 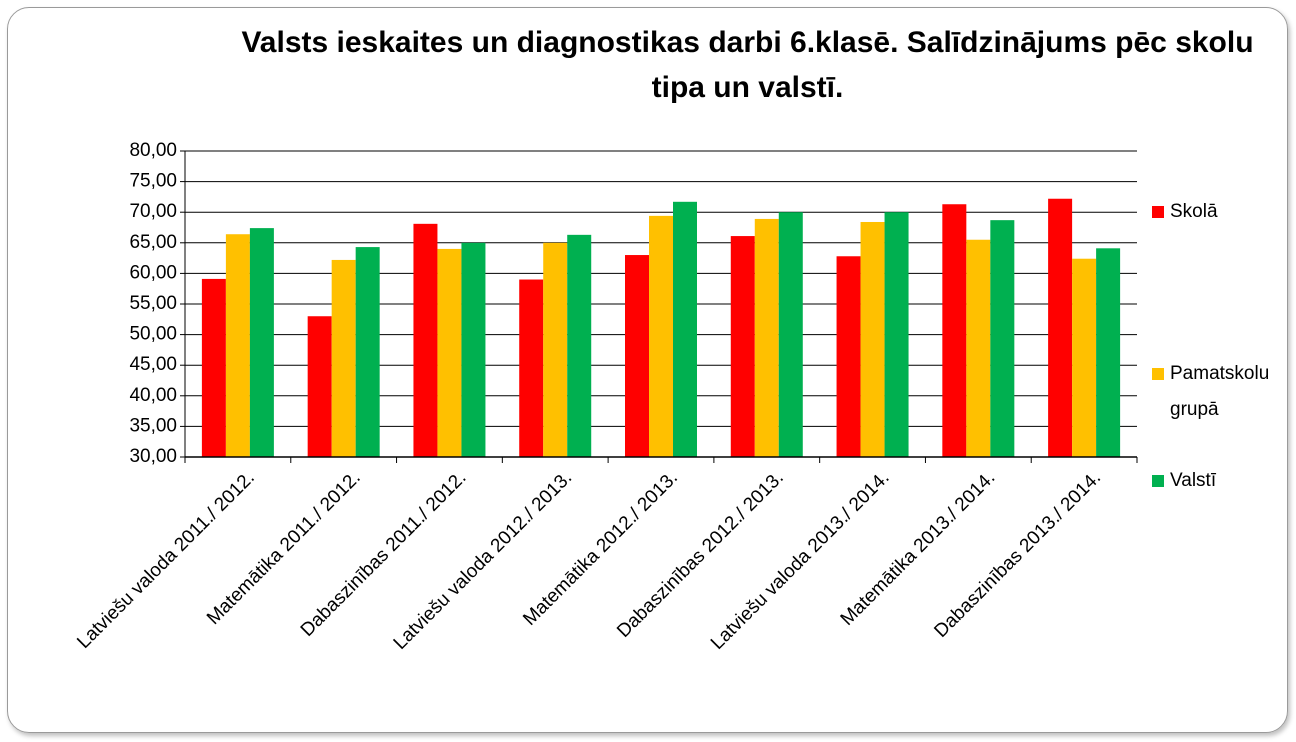 What do you see at coordinates (1222, 212) in the screenshot?
I see `legend-item: Skolā` at bounding box center [1222, 212].